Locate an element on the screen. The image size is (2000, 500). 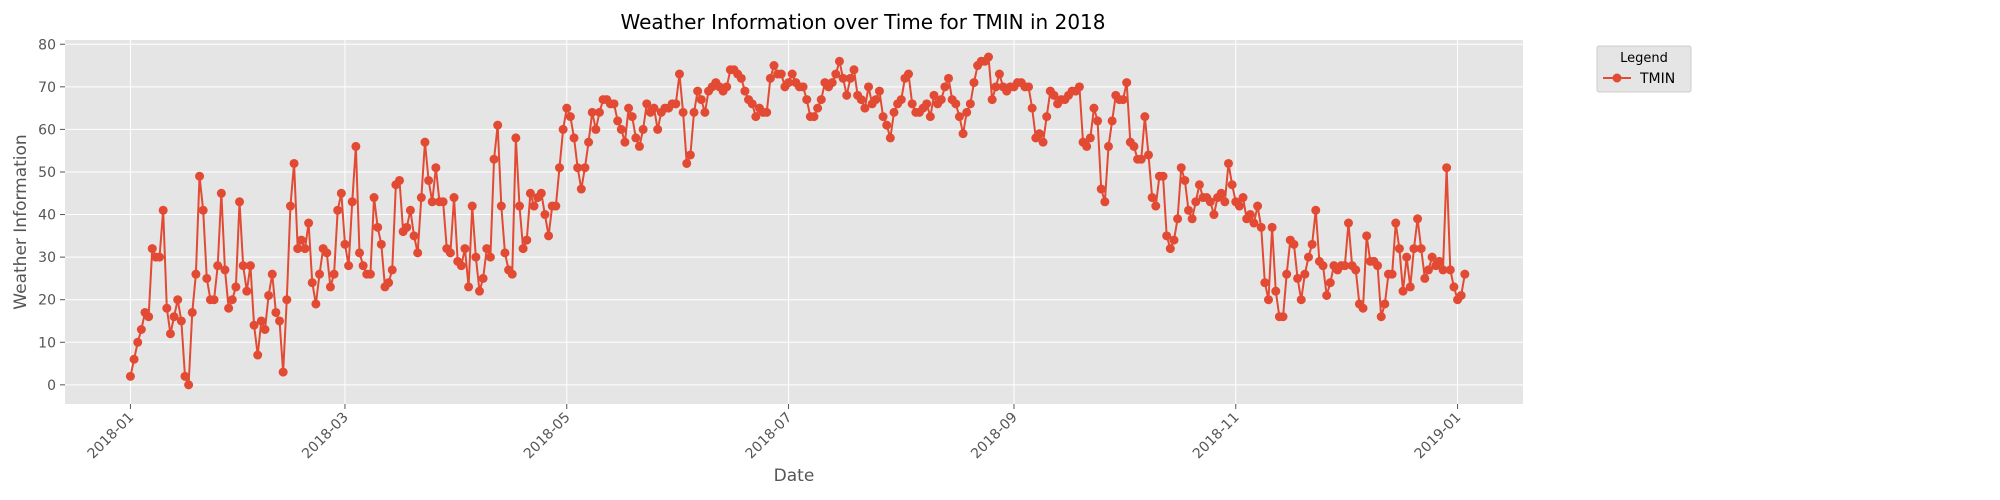
x-tick-label: 2018-03 is located at coordinates (325, 436).